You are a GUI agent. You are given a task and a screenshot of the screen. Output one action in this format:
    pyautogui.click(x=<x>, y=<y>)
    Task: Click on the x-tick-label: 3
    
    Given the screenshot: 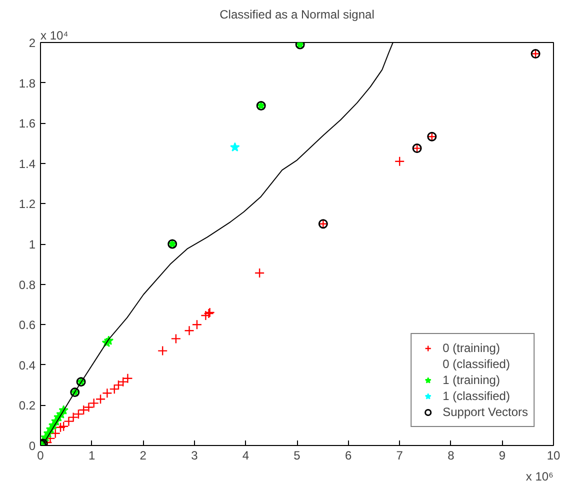 What is the action you would take?
    pyautogui.click(x=194, y=455)
    